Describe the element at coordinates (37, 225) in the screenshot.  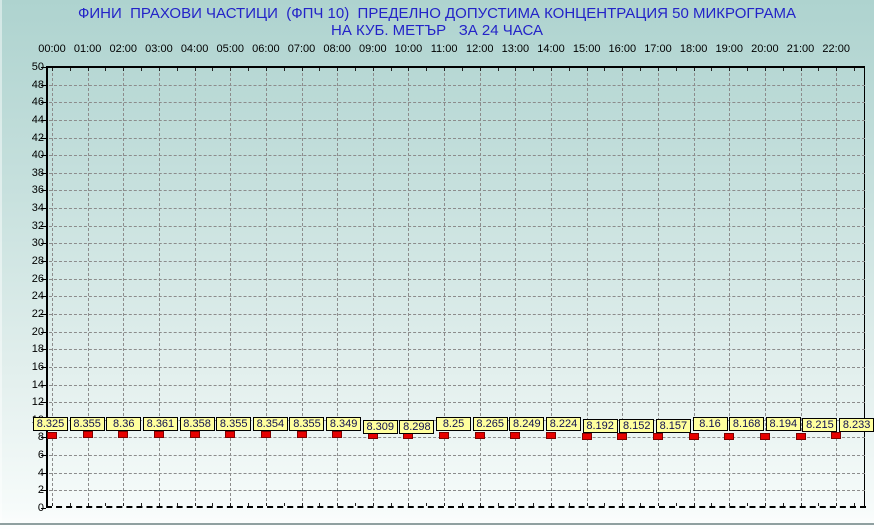
I see `y-tick-label: 32` at that location.